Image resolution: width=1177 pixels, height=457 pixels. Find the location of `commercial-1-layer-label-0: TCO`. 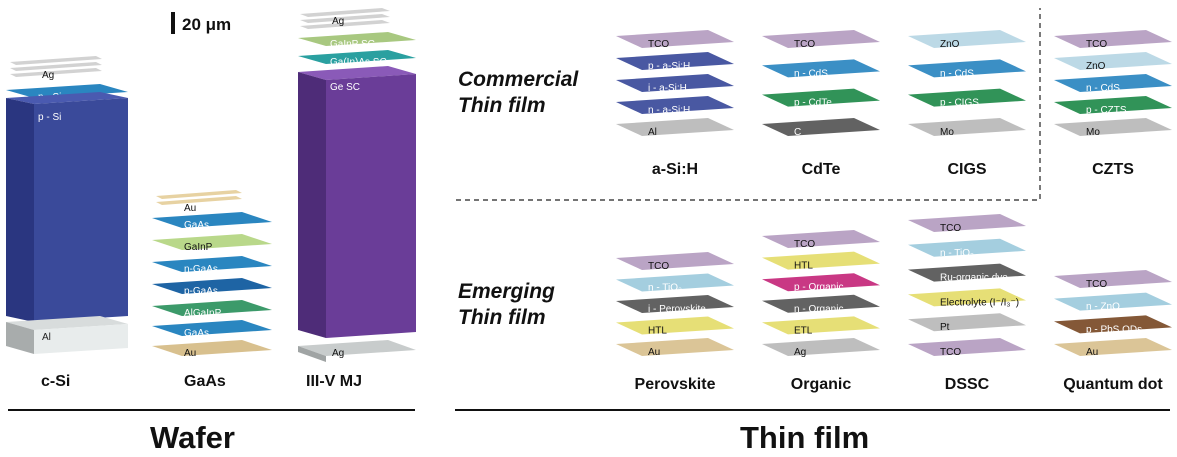

commercial-1-layer-label-0: TCO is located at coordinates (804, 44).